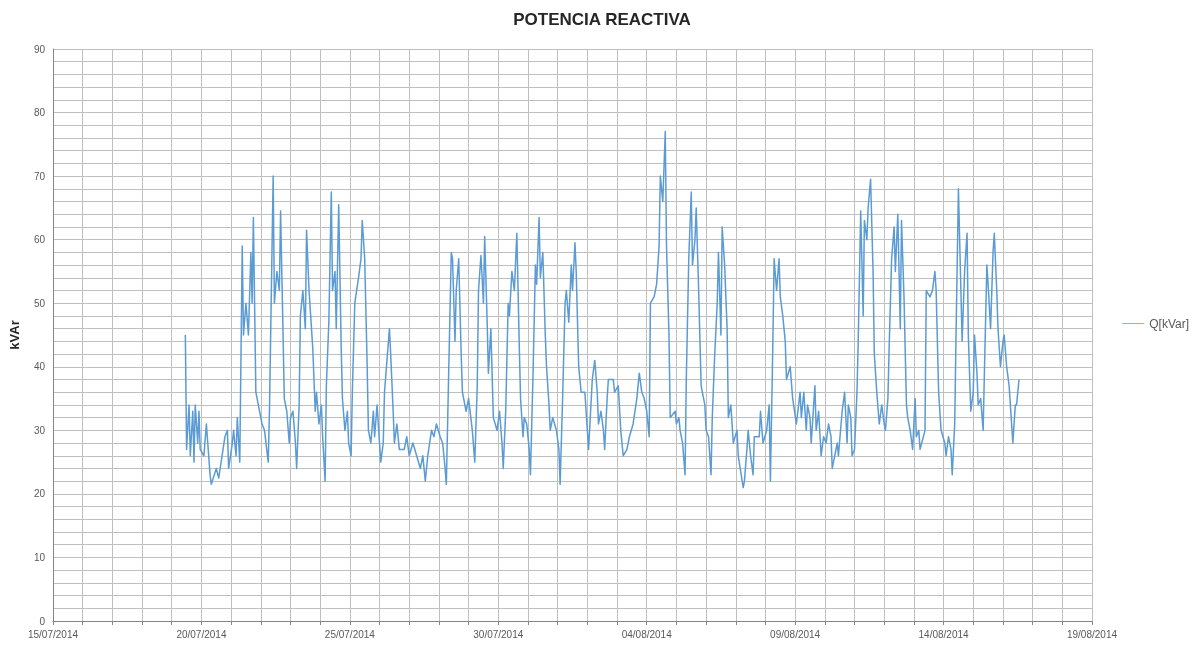 The height and width of the screenshot is (647, 1204). What do you see at coordinates (39, 367) in the screenshot?
I see `y-tick-label: 40` at bounding box center [39, 367].